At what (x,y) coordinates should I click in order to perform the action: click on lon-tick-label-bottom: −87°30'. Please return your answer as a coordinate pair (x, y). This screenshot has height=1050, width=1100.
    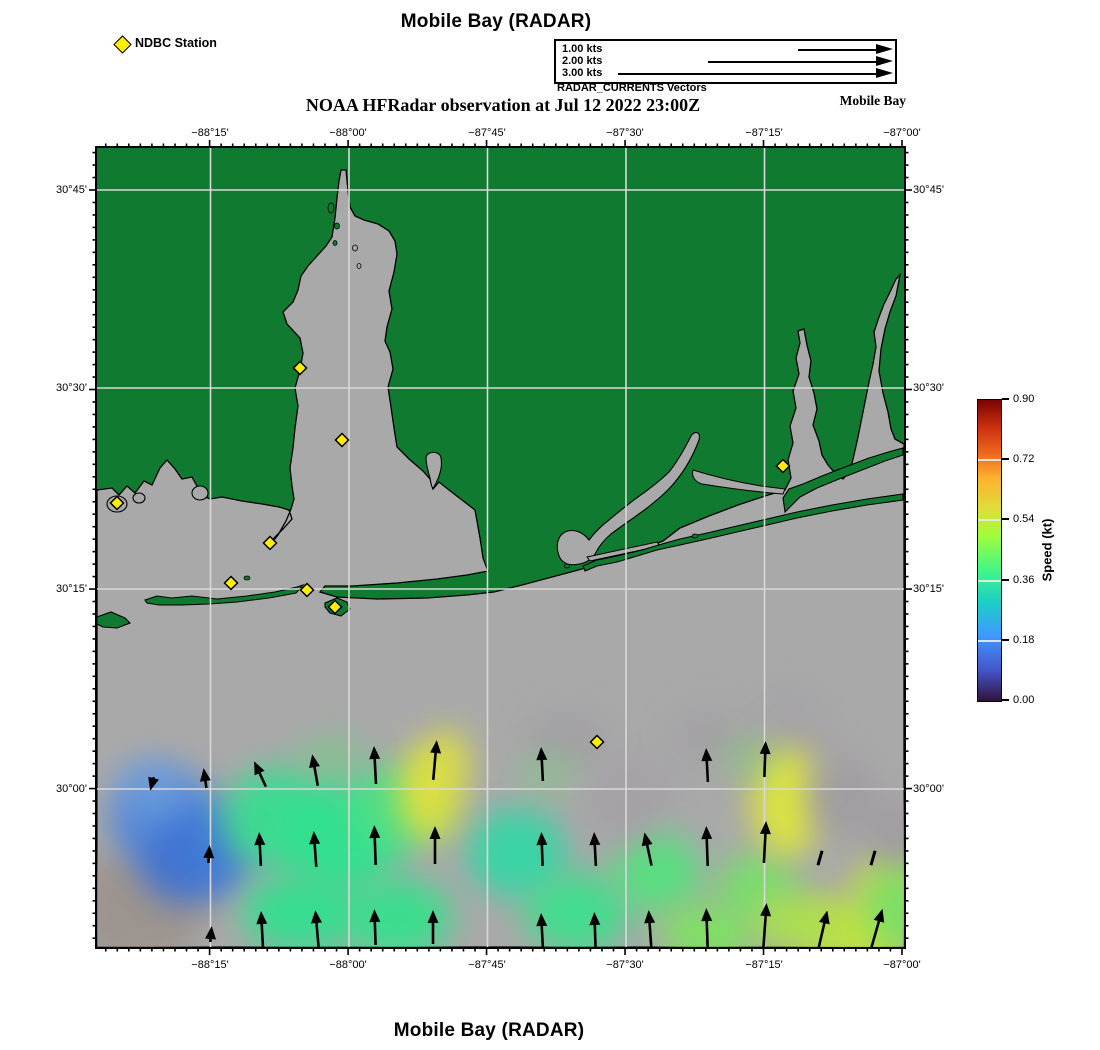
    Looking at the image, I should click on (625, 965).